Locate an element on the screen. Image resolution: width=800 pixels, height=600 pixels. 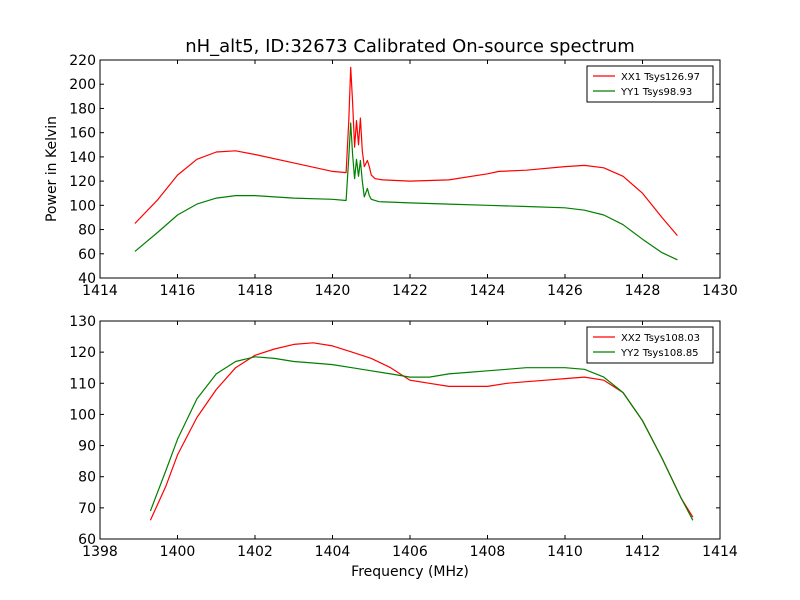
y-tick-label: 90 is located at coordinates (87, 447).